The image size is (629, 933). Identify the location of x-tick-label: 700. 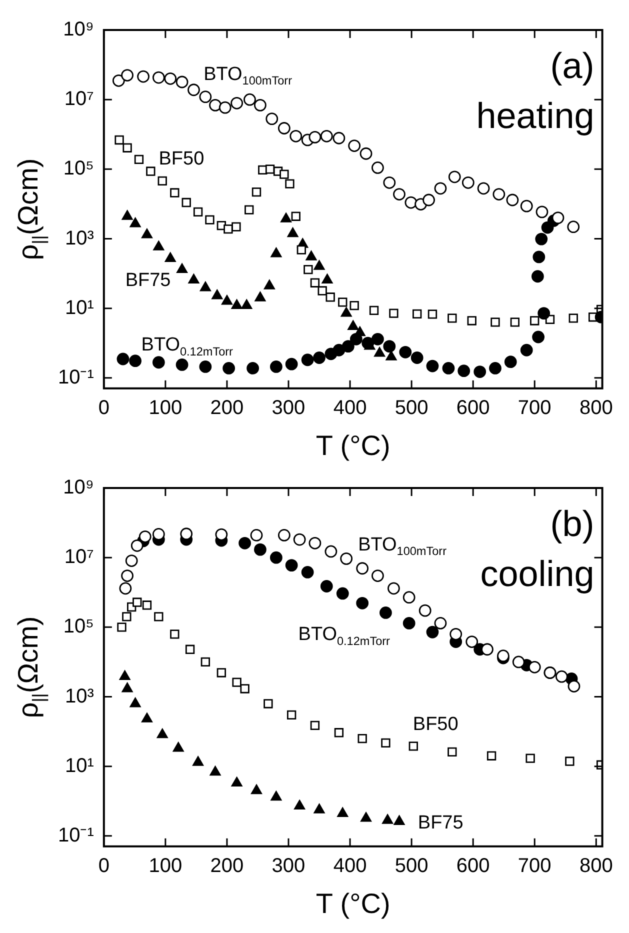
(535, 407).